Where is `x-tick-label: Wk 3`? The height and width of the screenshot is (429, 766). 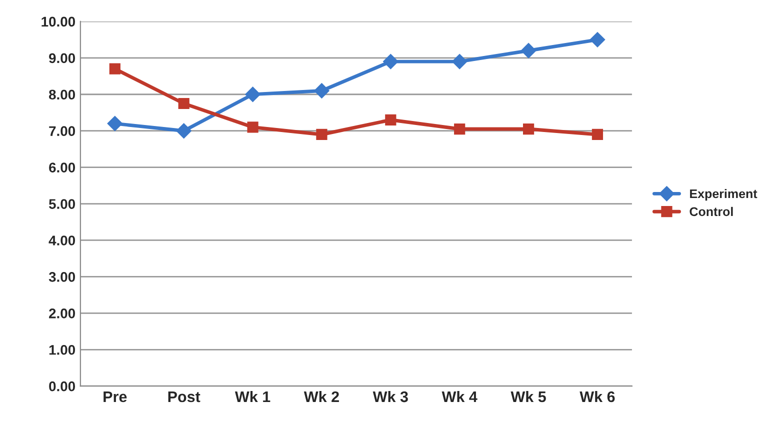 x-tick-label: Wk 3 is located at coordinates (390, 396).